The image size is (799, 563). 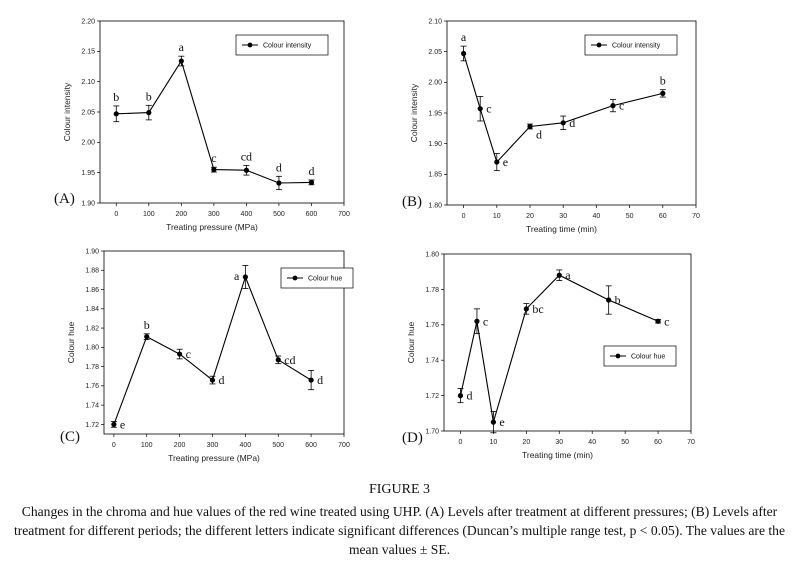 I want to click on y-tick-label: 2.20, so click(x=88, y=21).